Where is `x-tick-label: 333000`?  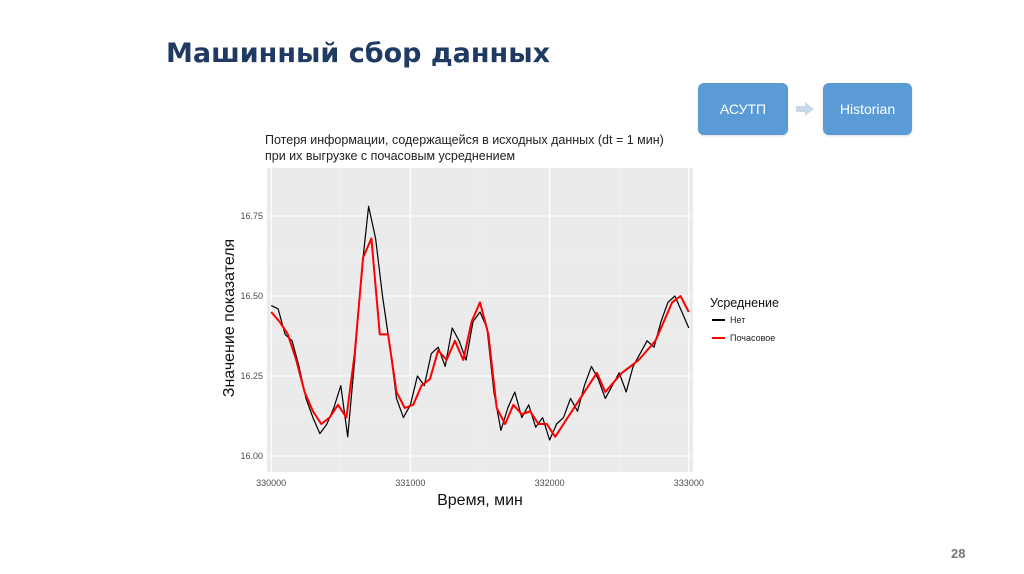 x-tick-label: 333000 is located at coordinates (689, 483).